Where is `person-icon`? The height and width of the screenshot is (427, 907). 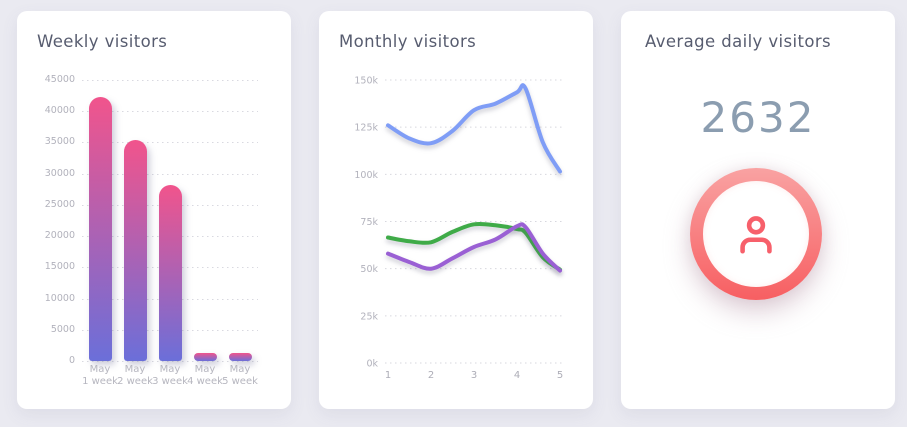
person-icon is located at coordinates (756, 235).